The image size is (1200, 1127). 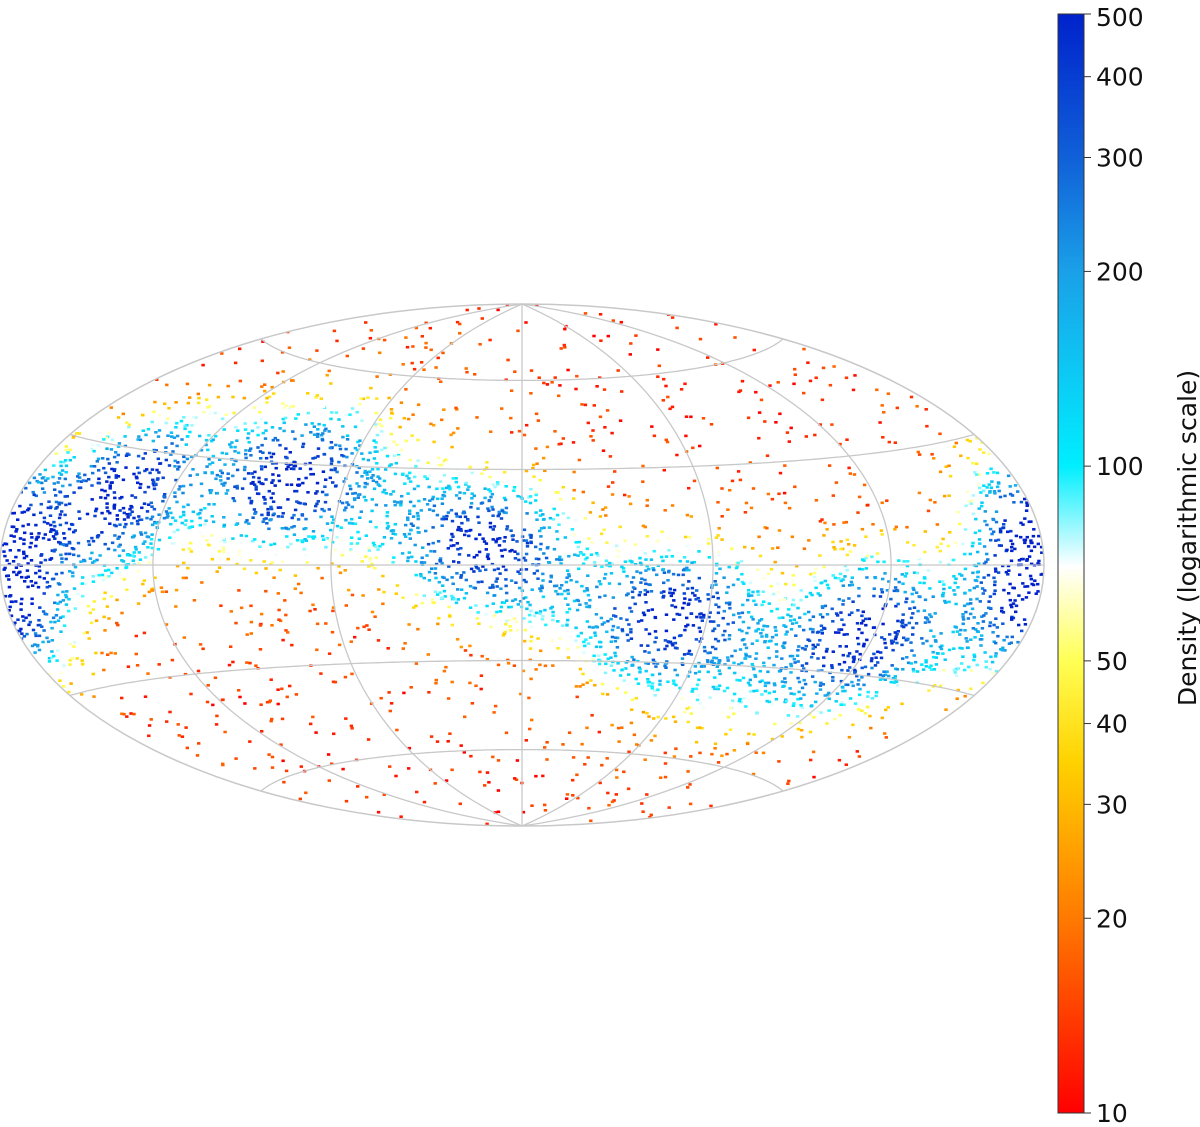 What do you see at coordinates (1186, 538) in the screenshot?
I see `colorbar-label: Density (logarithmic scale)` at bounding box center [1186, 538].